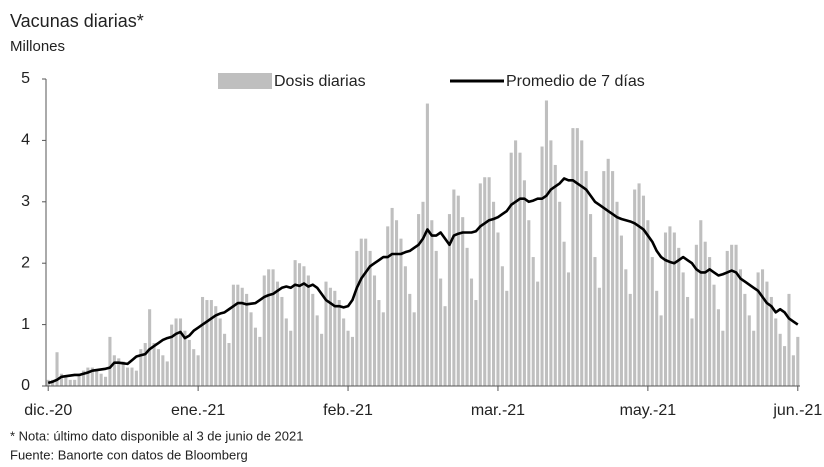 Image resolution: width=824 pixels, height=467 pixels. I want to click on y-tick-label: 3, so click(25, 201).